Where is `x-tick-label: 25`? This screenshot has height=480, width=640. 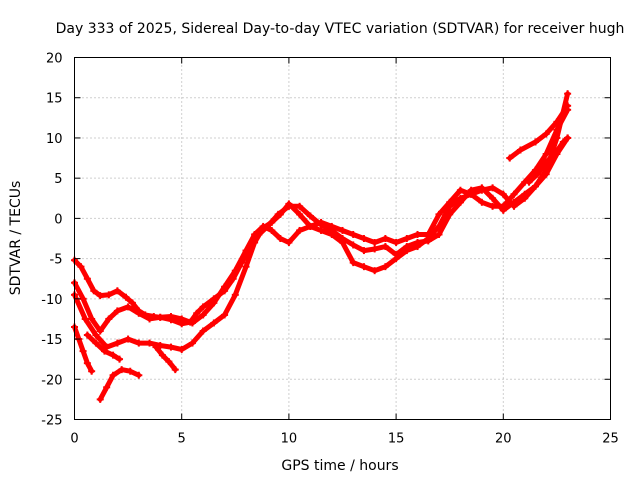 x-tick-label: 25 is located at coordinates (610, 439).